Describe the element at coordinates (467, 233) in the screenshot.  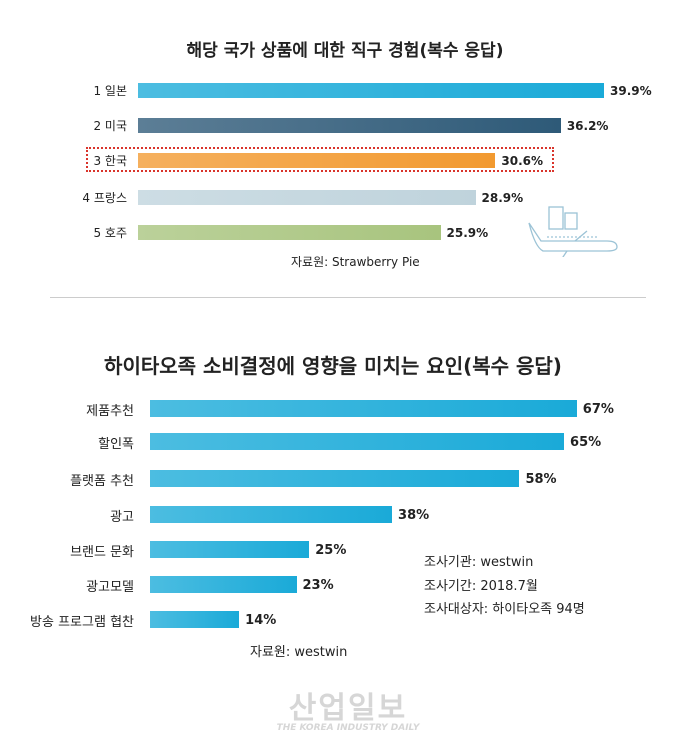
I see `value-label: 25.9%` at that location.